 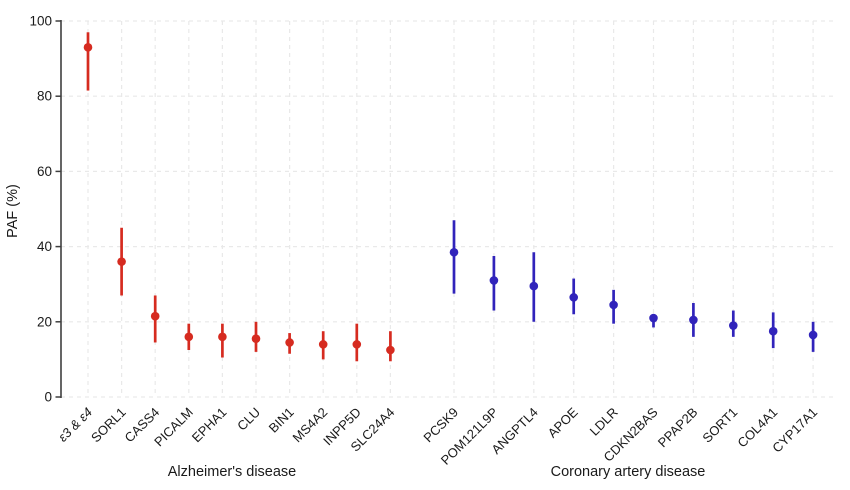 I want to click on category-label: CLU, so click(x=248, y=419).